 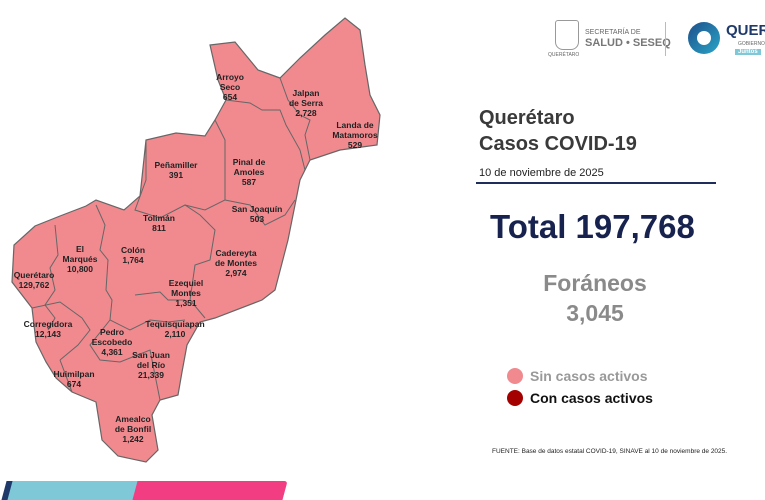 What do you see at coordinates (175, 324) in the screenshot?
I see `municipality-name: Tequisquiapan` at bounding box center [175, 324].